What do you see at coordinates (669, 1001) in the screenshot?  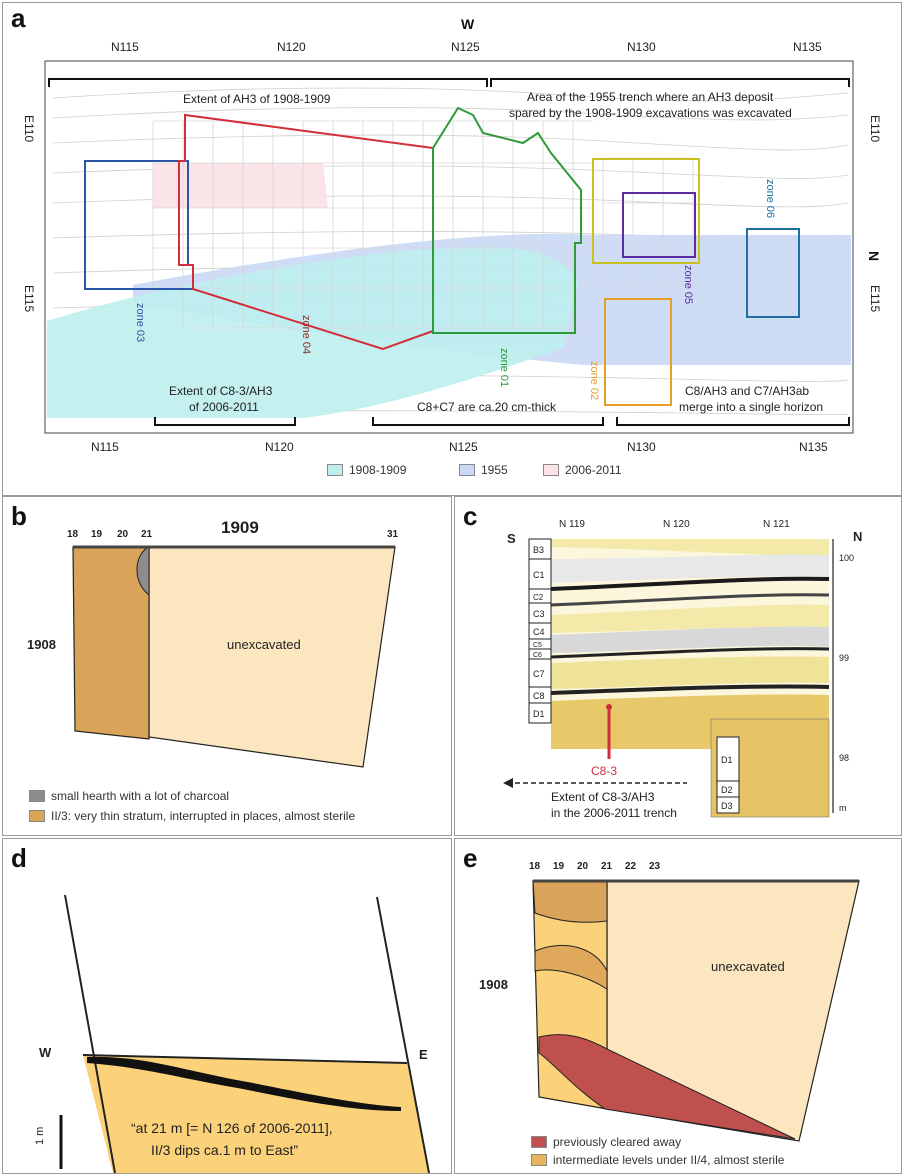 I see `panel-e-section: 1908 18 19 20 21 22 23 unexcavated` at bounding box center [669, 1001].